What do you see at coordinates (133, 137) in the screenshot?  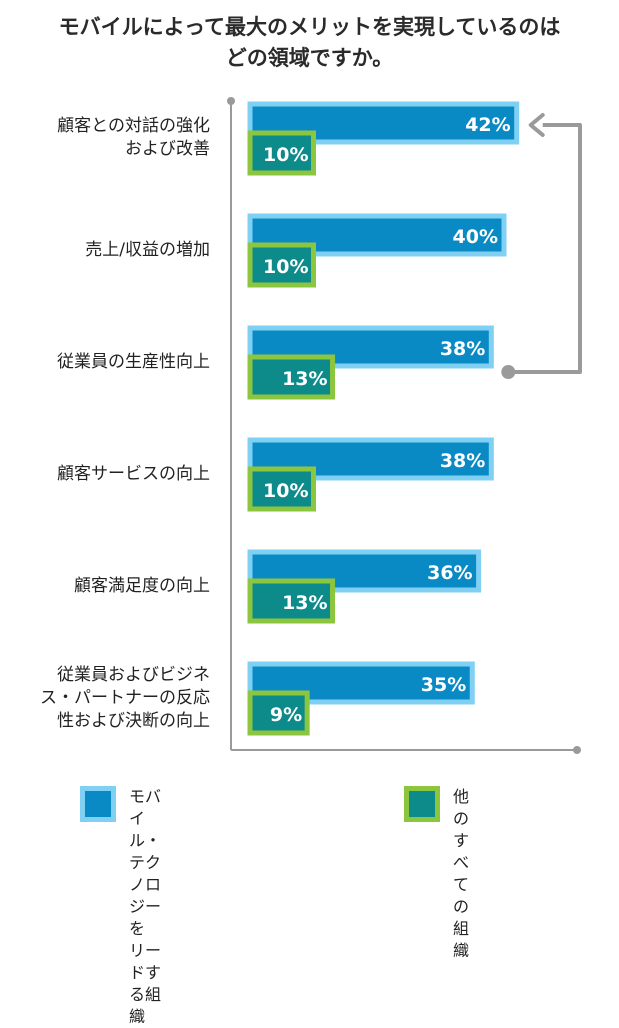 I see `category-label: 顧客との対話の強化 および改善` at bounding box center [133, 137].